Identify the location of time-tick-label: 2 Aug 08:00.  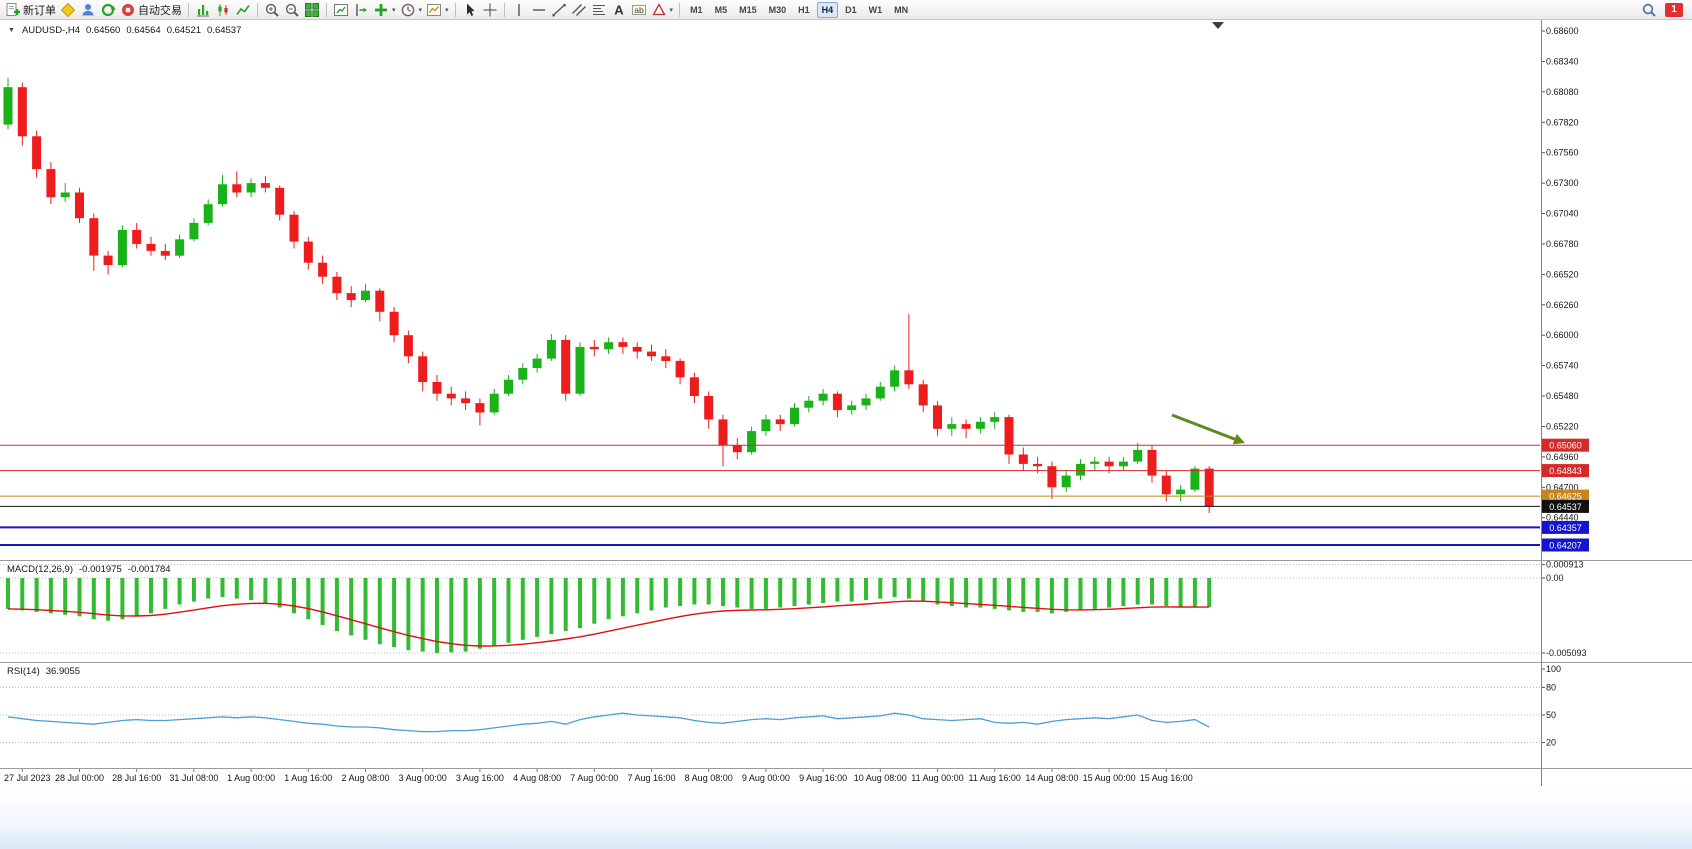
(365, 778).